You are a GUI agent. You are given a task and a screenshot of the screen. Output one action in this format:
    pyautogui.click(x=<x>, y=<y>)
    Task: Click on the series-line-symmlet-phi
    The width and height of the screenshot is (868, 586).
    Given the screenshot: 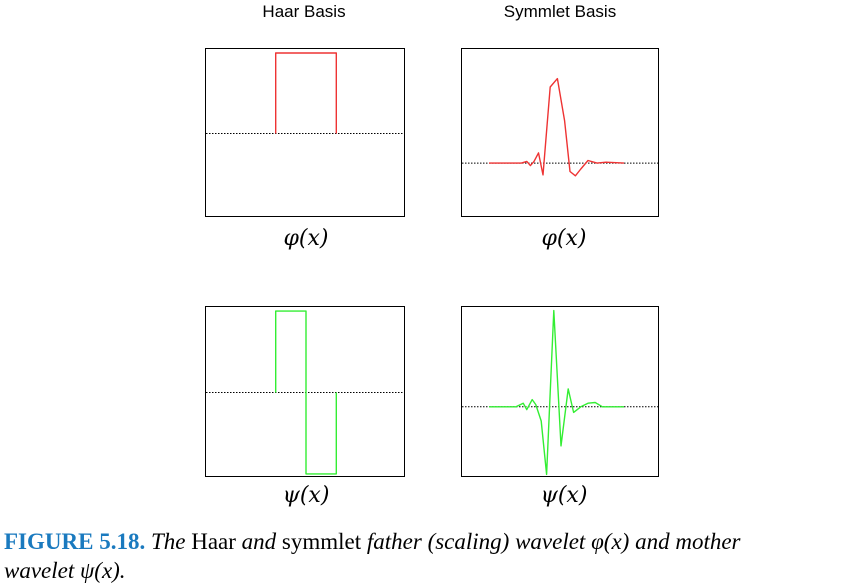 What is the action you would take?
    pyautogui.click(x=557, y=127)
    